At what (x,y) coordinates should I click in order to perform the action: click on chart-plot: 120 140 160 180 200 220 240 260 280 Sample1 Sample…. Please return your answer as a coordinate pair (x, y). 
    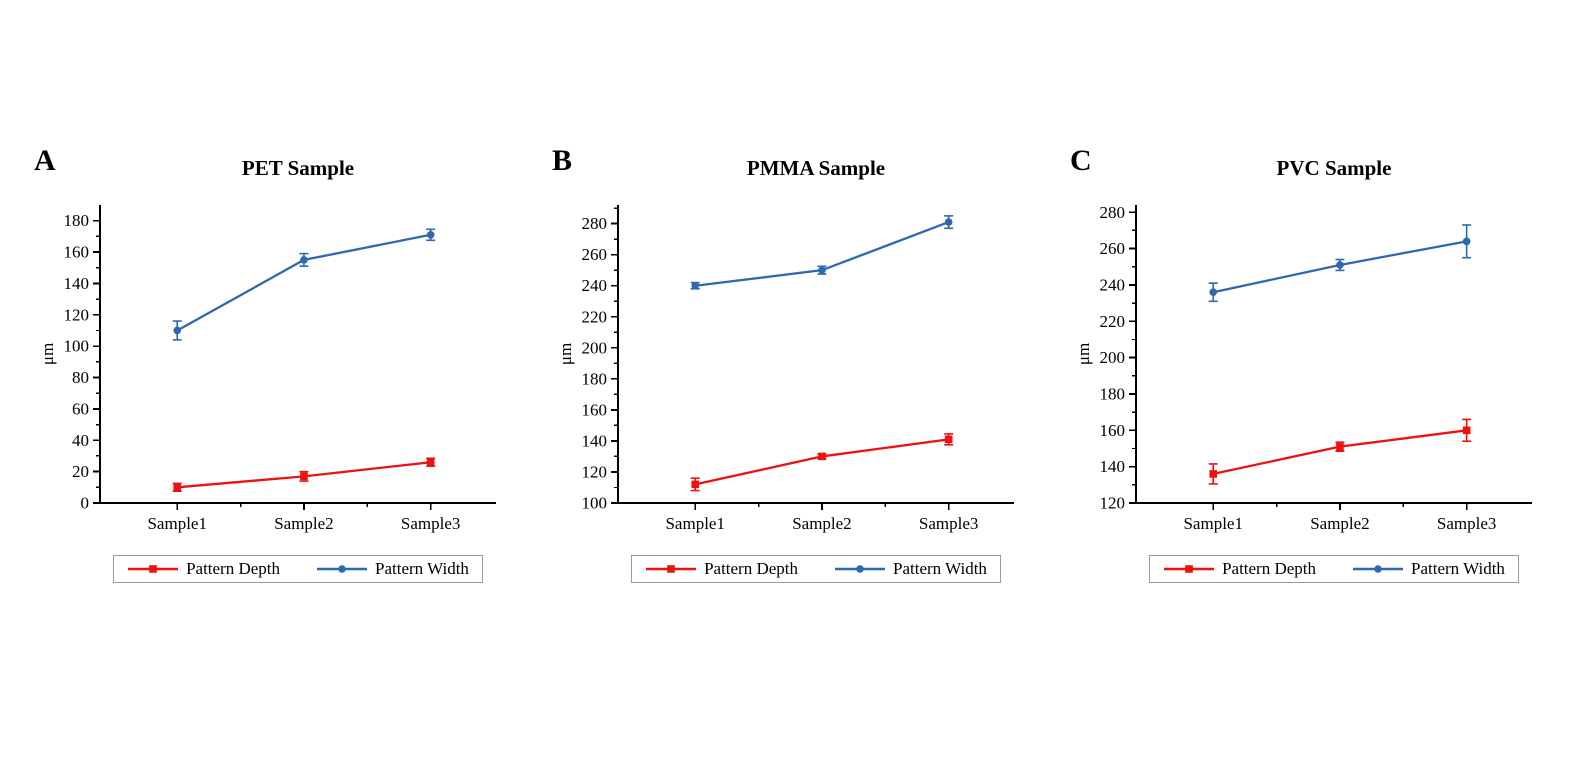
    Looking at the image, I should click on (1303, 368).